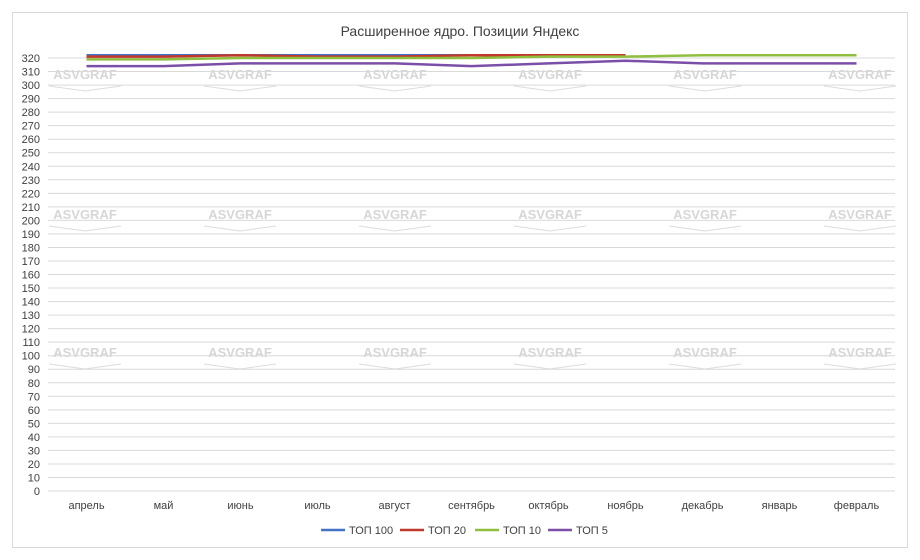  I want to click on x-tick-label: ноябрь, so click(625, 506).